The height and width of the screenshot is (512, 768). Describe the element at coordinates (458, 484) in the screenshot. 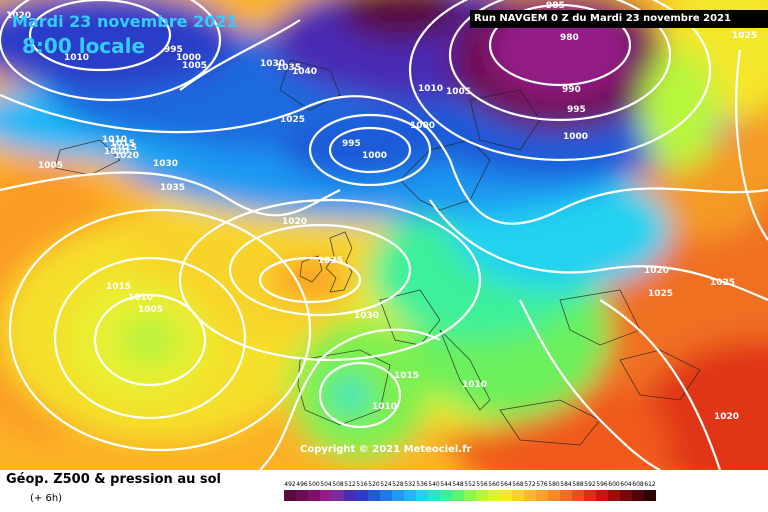

I see `legend-value: 548` at that location.